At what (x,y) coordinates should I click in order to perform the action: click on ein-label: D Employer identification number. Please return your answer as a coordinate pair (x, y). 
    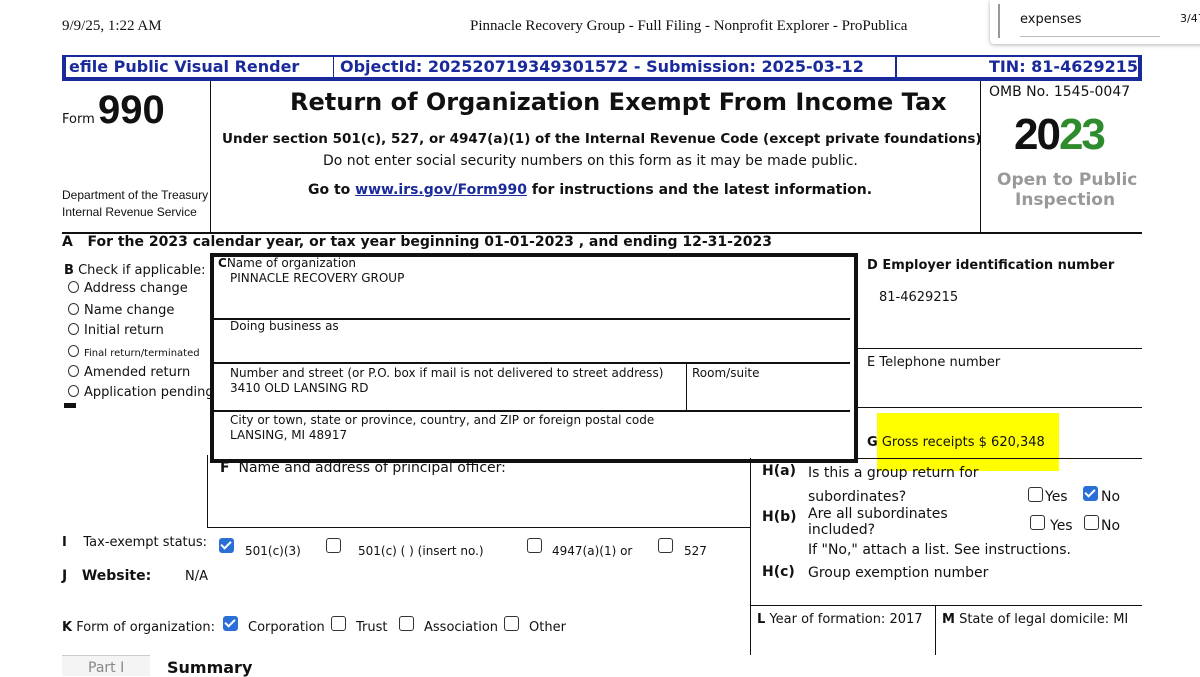
    Looking at the image, I should click on (991, 265).